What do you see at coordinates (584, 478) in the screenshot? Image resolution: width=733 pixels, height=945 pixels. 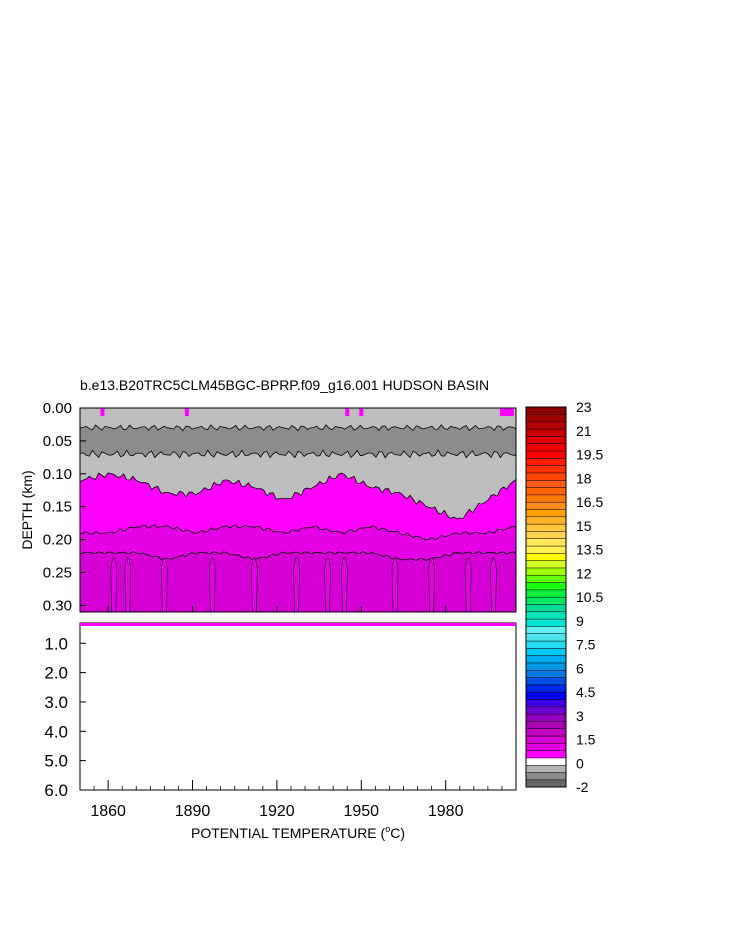 I see `colorbar-label: 18` at bounding box center [584, 478].